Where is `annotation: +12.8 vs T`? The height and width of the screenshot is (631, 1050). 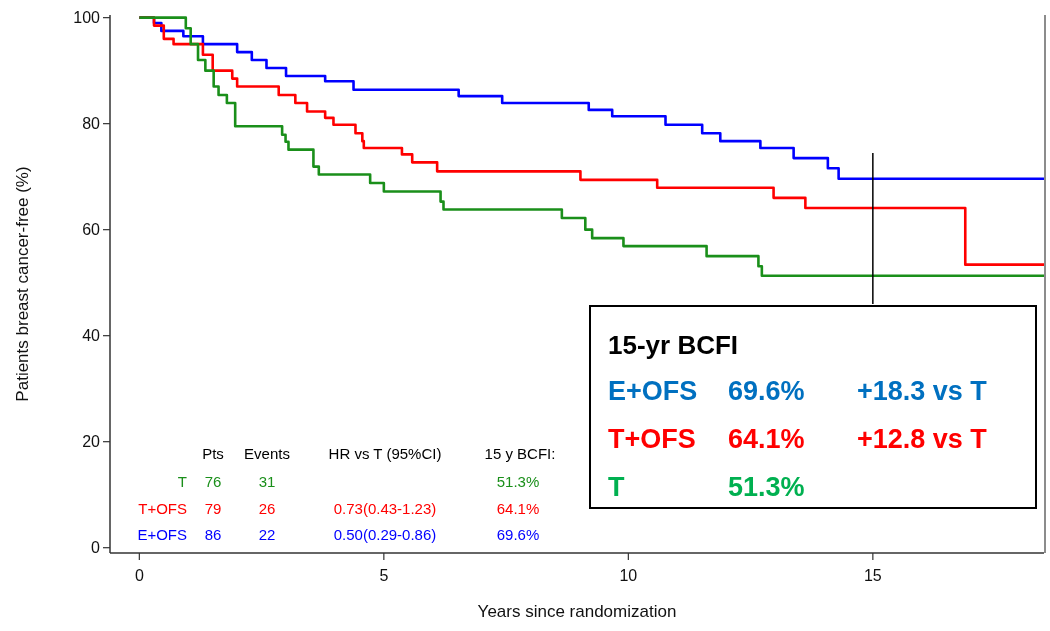
annotation: +12.8 vs T is located at coordinates (922, 439).